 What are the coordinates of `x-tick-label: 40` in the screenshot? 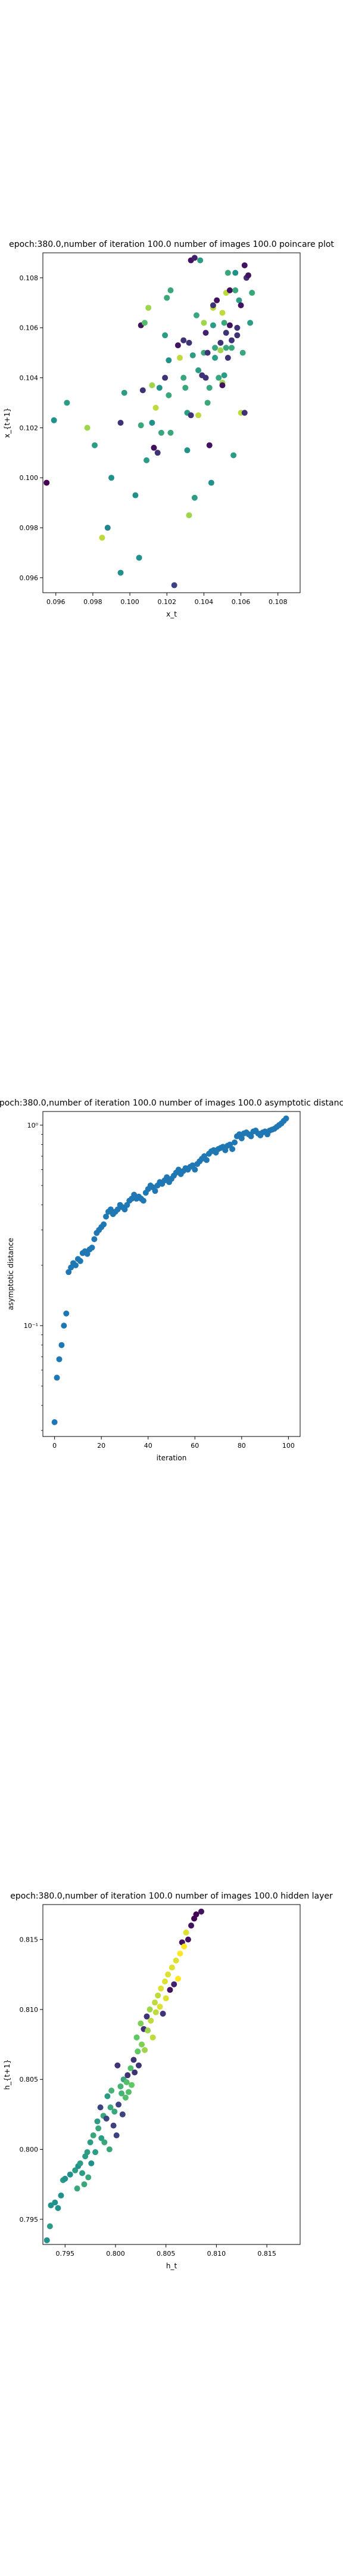 It's located at (148, 1446).